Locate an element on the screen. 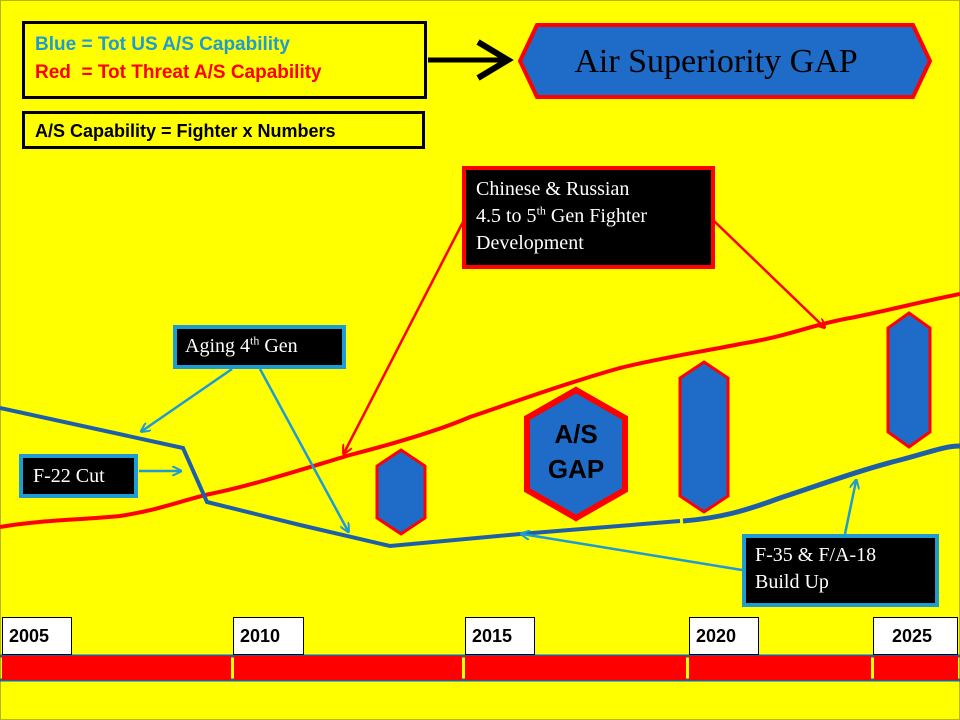 This screenshot has height=720, width=960. callout-text: Aging 4 is located at coordinates (217, 346).